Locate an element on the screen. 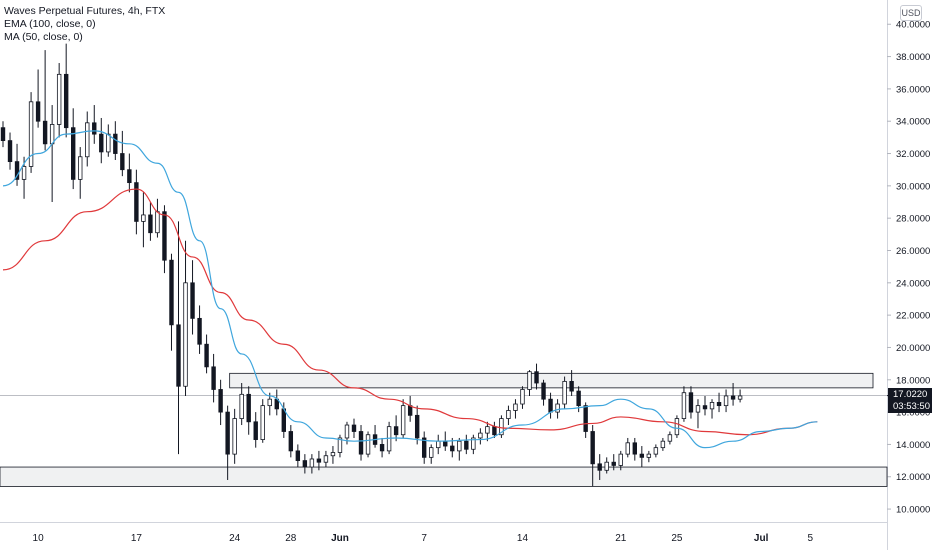 The height and width of the screenshot is (550, 932). last-price-badge: 17.0220 03:53:50 is located at coordinates (910, 400).